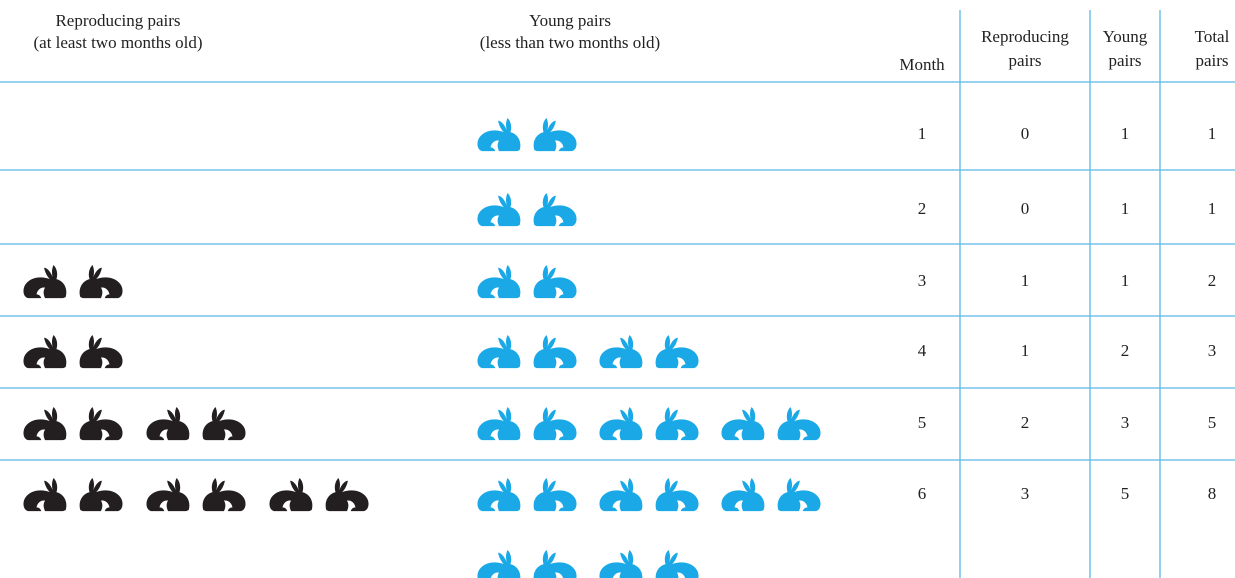  Describe the element at coordinates (570, 42) in the screenshot. I see `header-line: (less than two months old)` at that location.